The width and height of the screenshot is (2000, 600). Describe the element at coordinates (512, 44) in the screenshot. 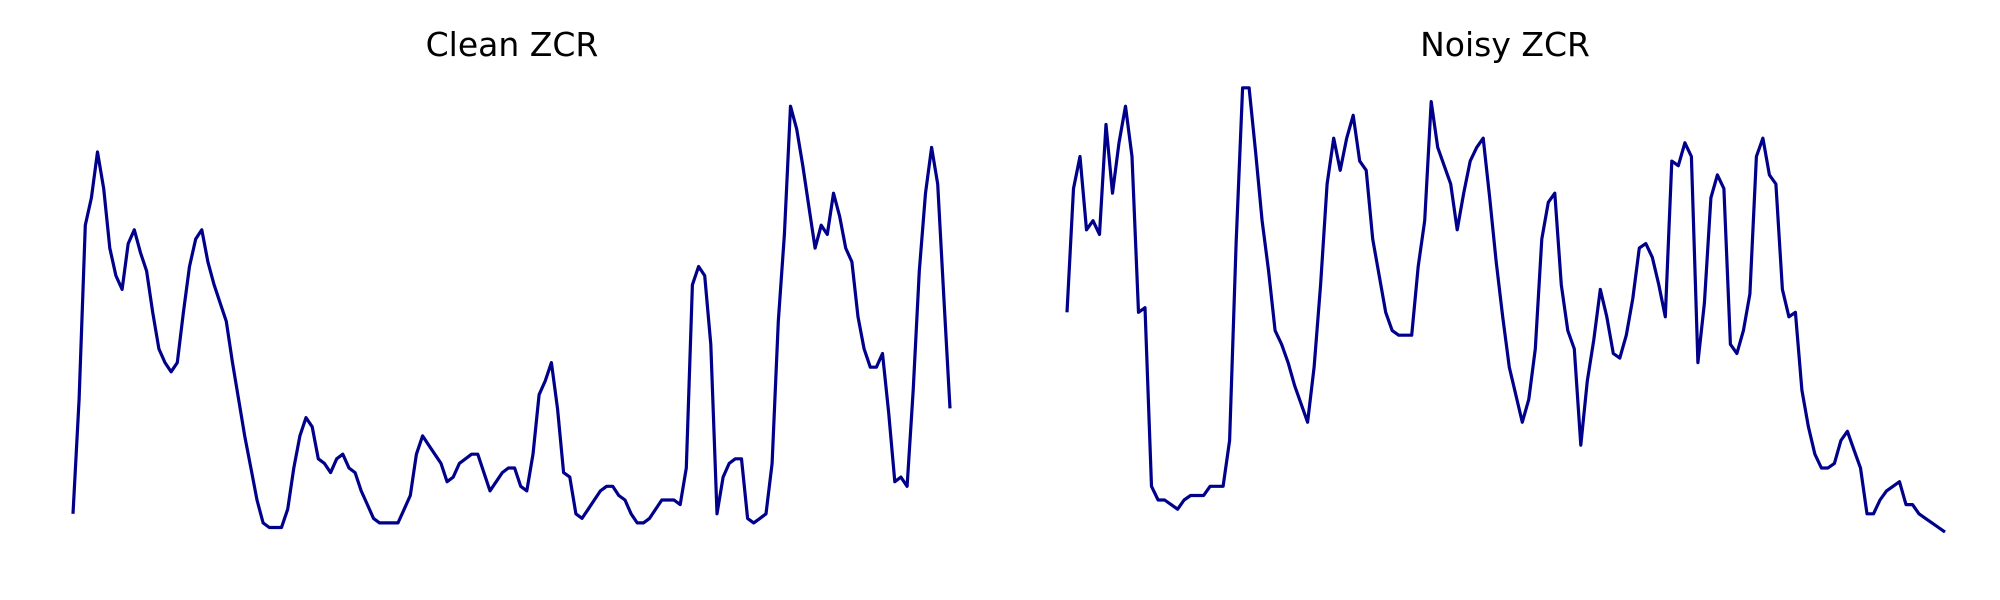

I see `clean-zcr-title: Clean ZCR` at that location.